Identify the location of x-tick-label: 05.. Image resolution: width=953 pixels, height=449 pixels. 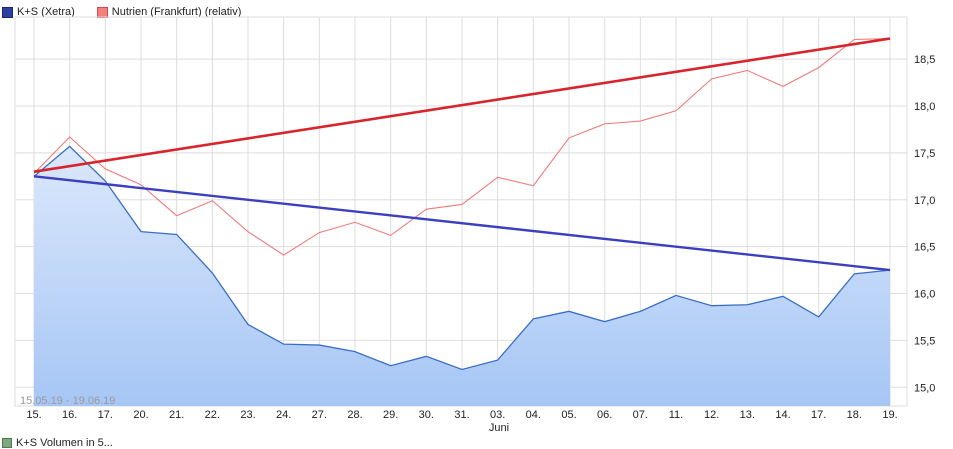
(568, 415).